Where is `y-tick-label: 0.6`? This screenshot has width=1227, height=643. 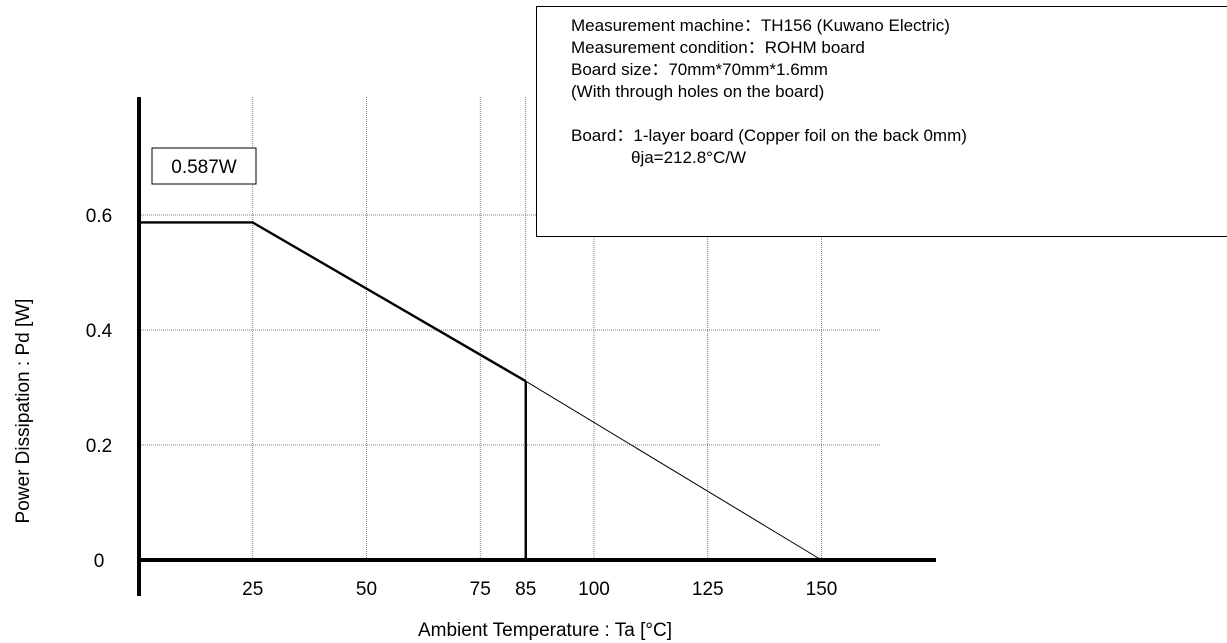 y-tick-label: 0.6 is located at coordinates (99, 216).